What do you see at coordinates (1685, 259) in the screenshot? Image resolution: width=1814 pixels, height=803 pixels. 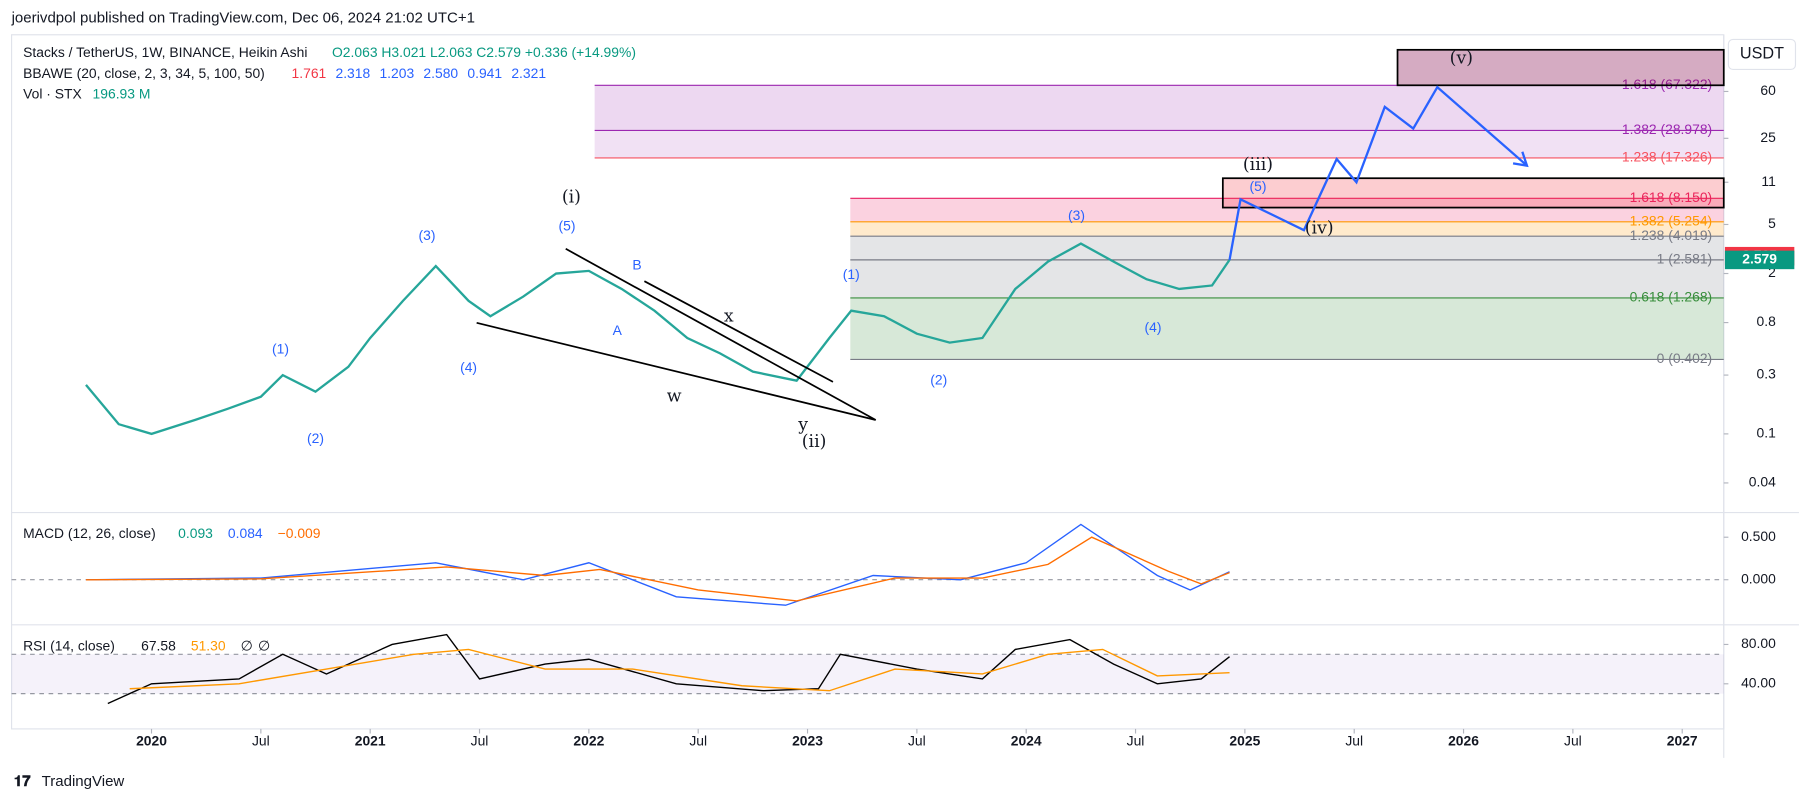 I see `fib-label: 1 (2.581)` at bounding box center [1685, 259].